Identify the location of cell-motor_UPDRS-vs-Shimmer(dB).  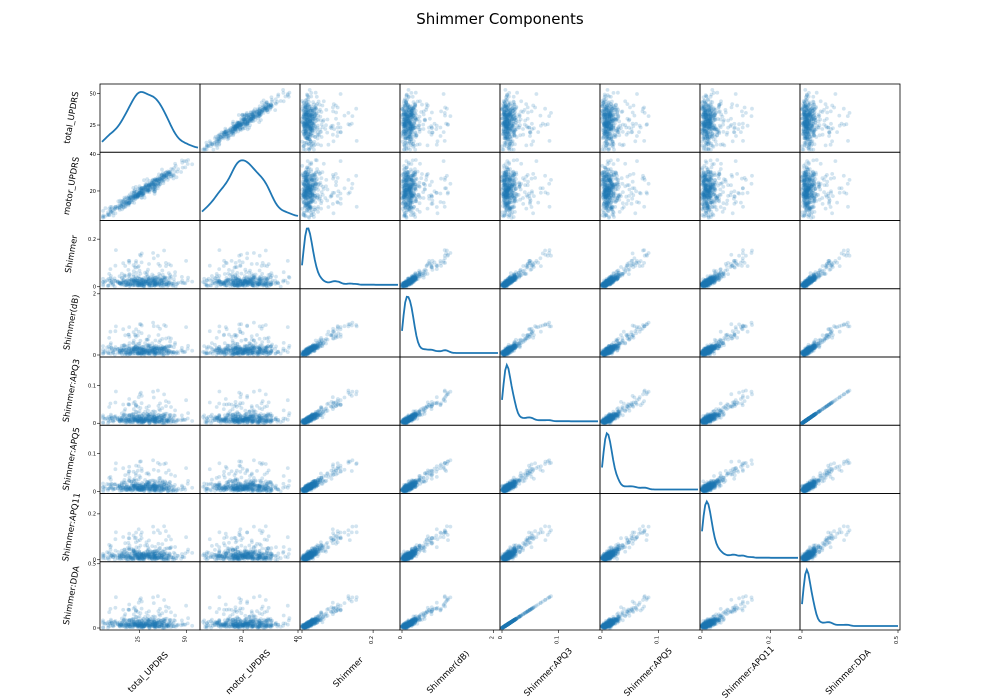
(450, 186).